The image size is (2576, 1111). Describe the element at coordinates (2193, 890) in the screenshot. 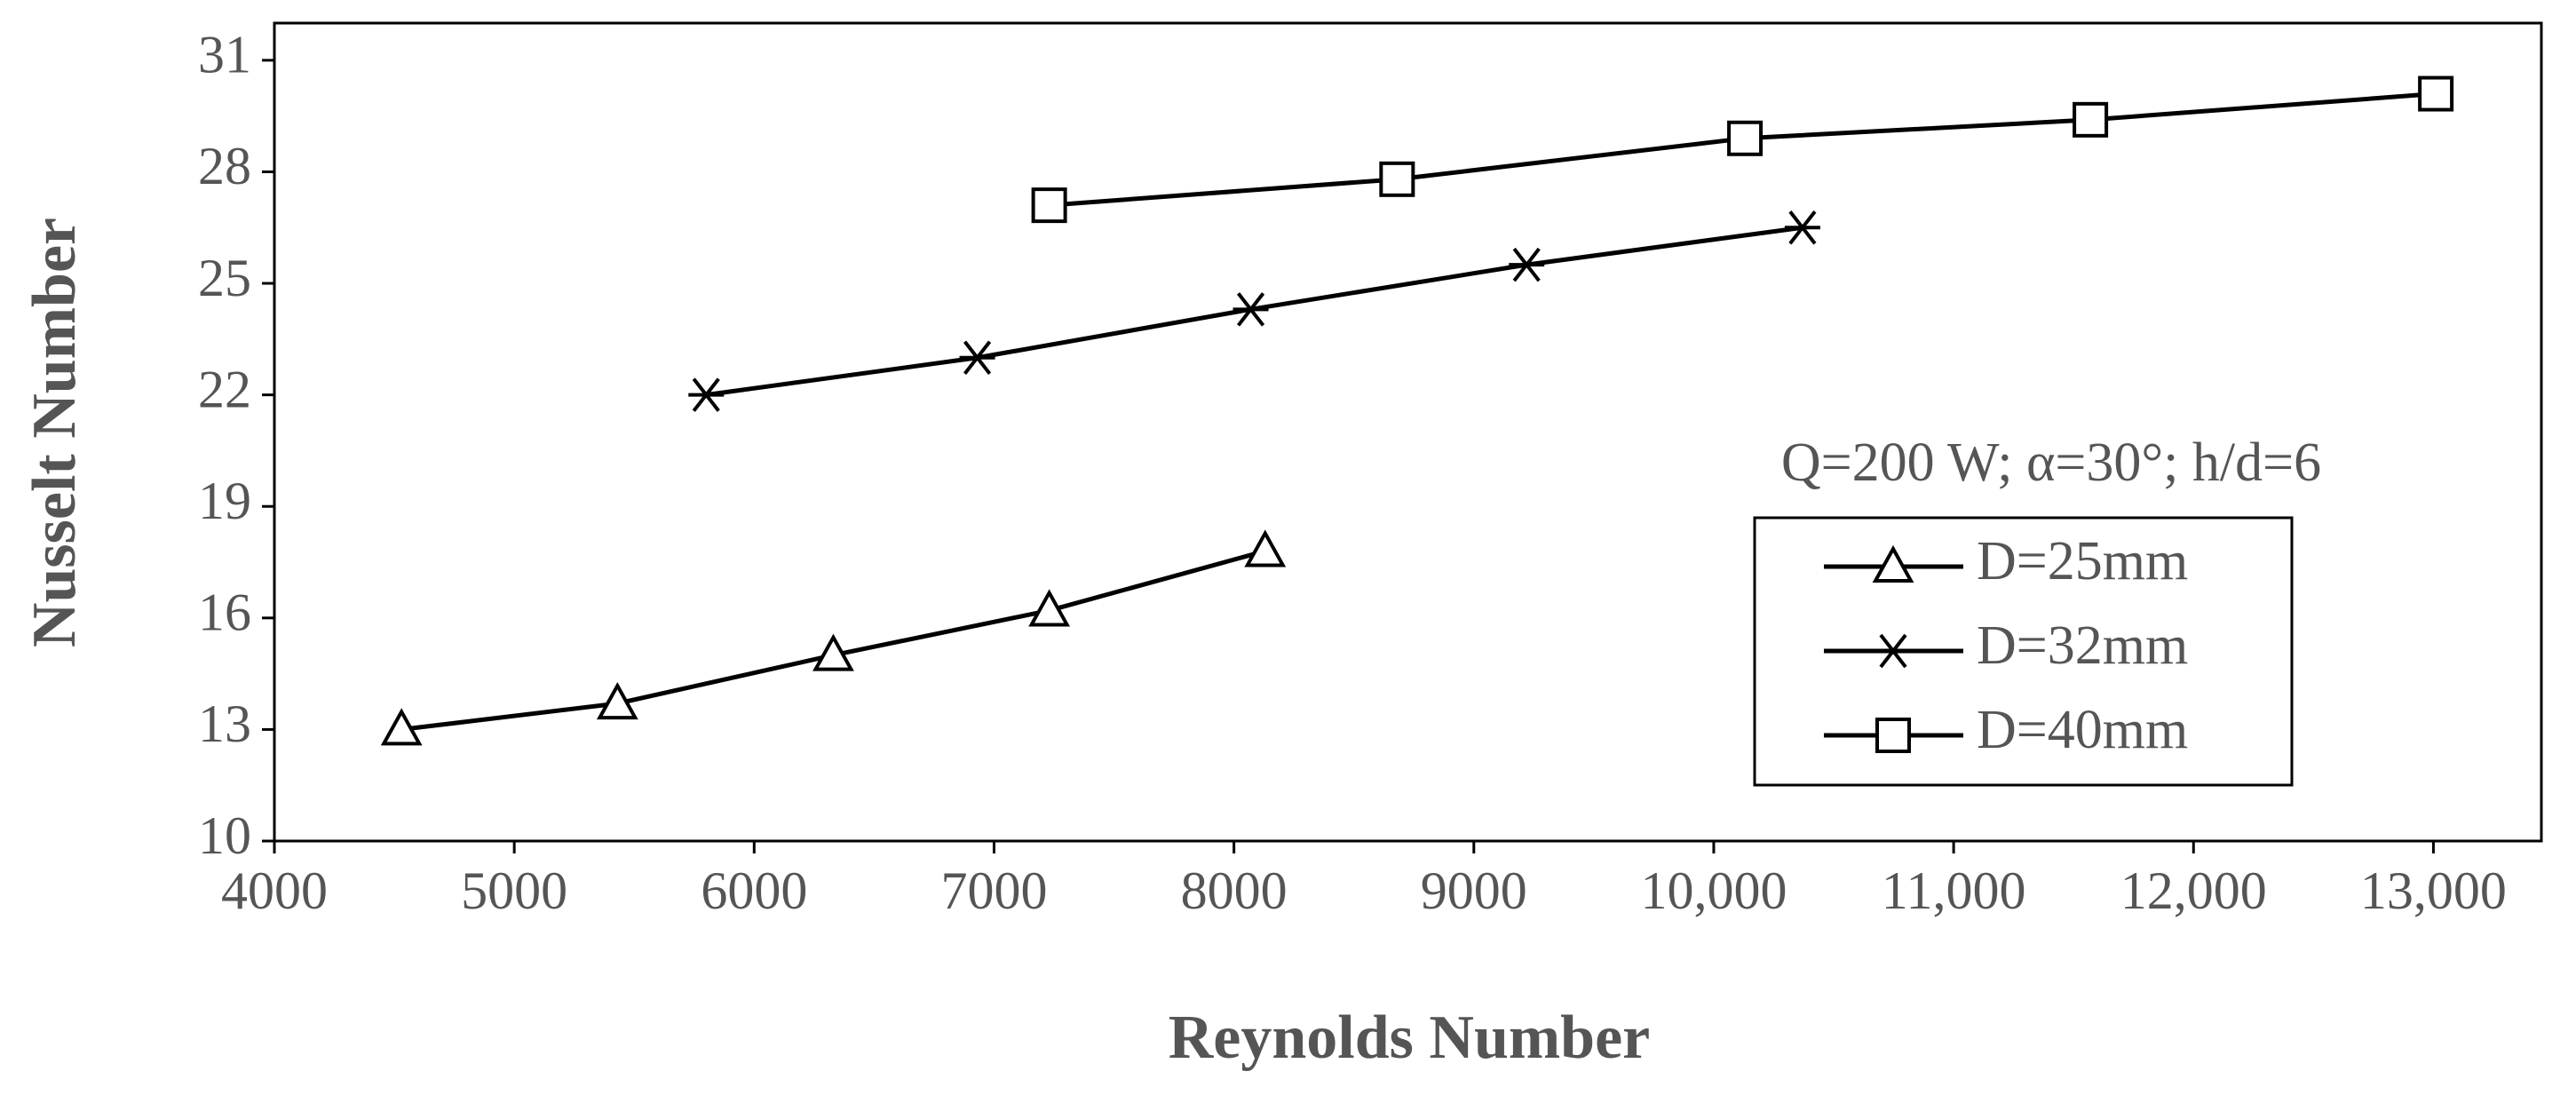

I see `x-tick-label: 12,000` at that location.